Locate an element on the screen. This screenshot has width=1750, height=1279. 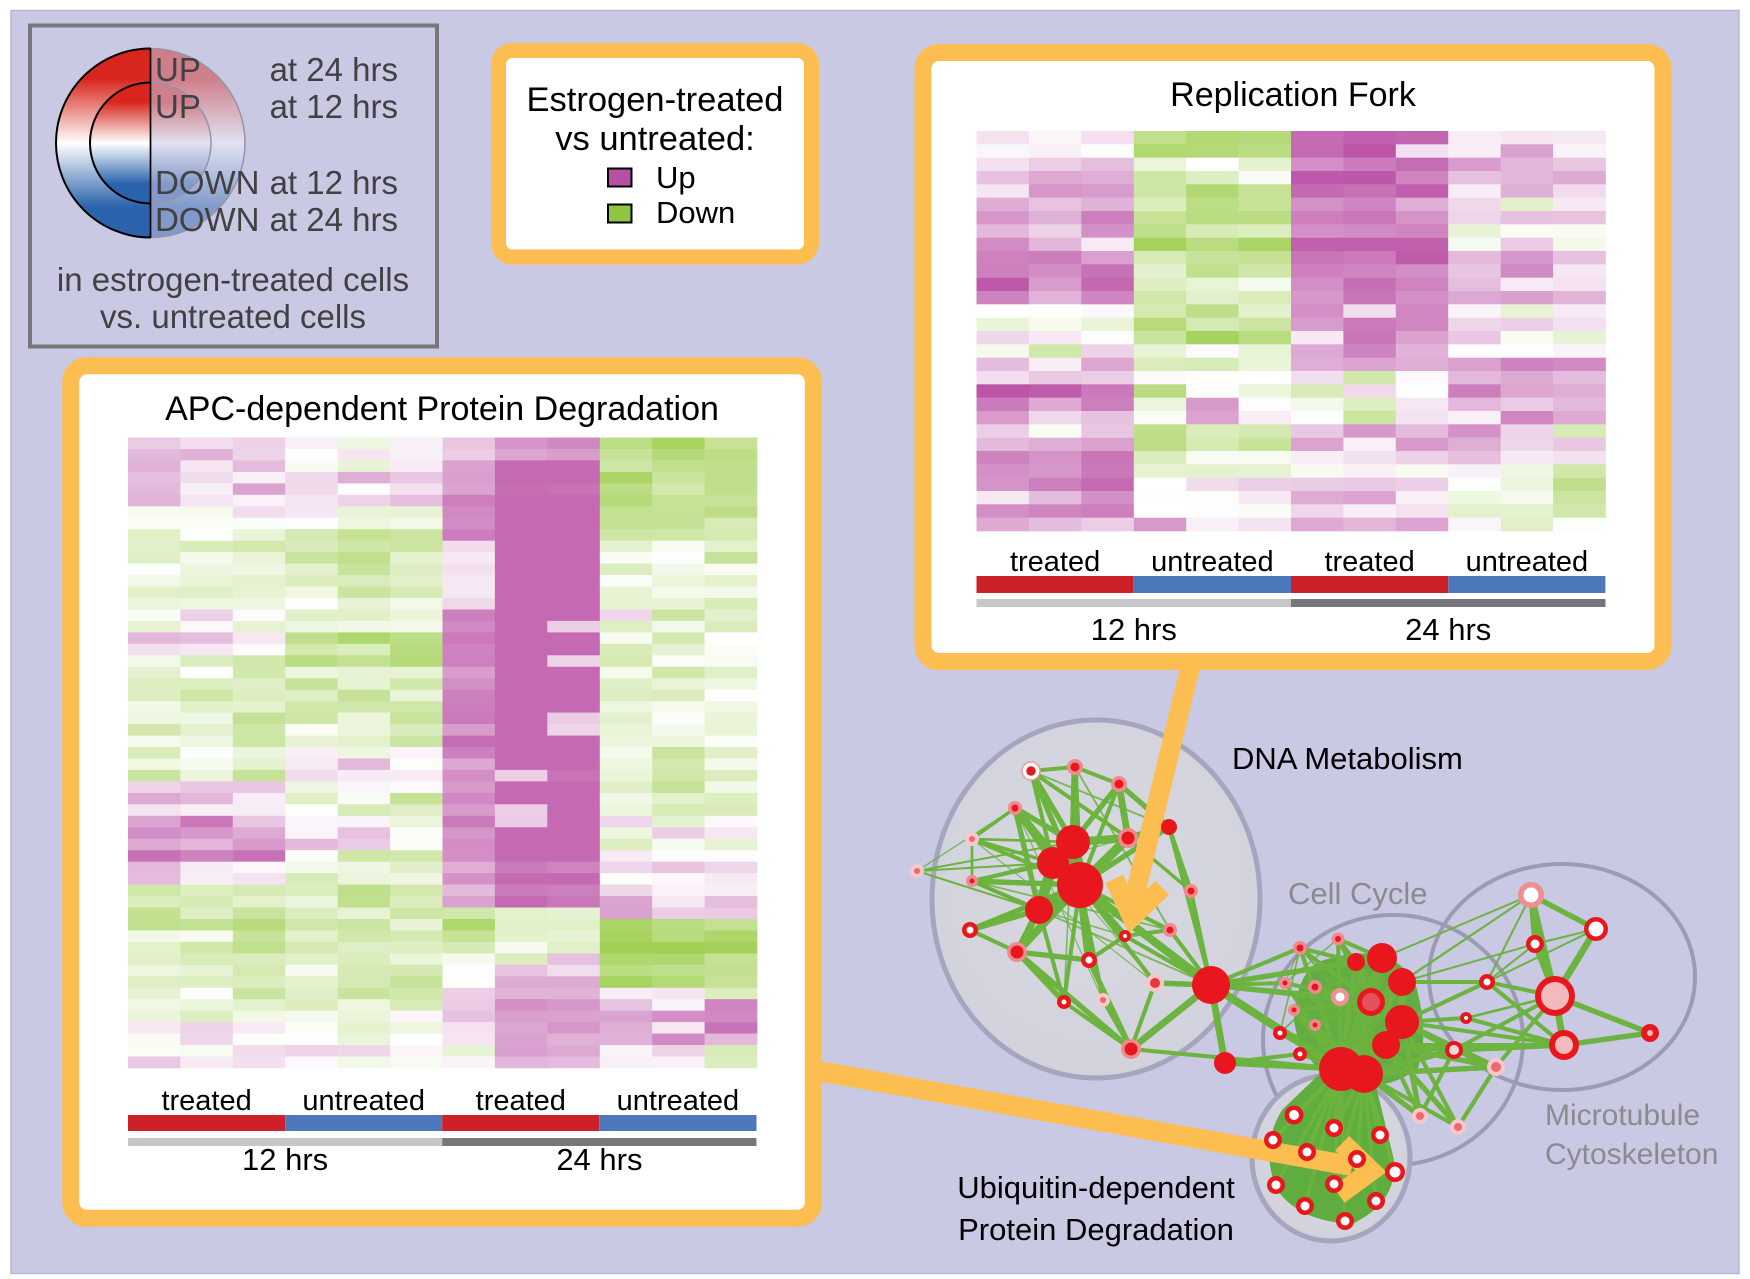
svg-text: Cytoskeleton is located at coordinates (1631, 1154).